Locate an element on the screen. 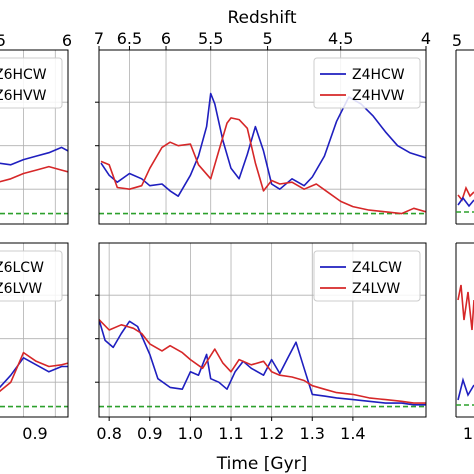 This screenshot has height=474, width=474. panel-2: Z6HCW Z6HVW is located at coordinates (34, 137).